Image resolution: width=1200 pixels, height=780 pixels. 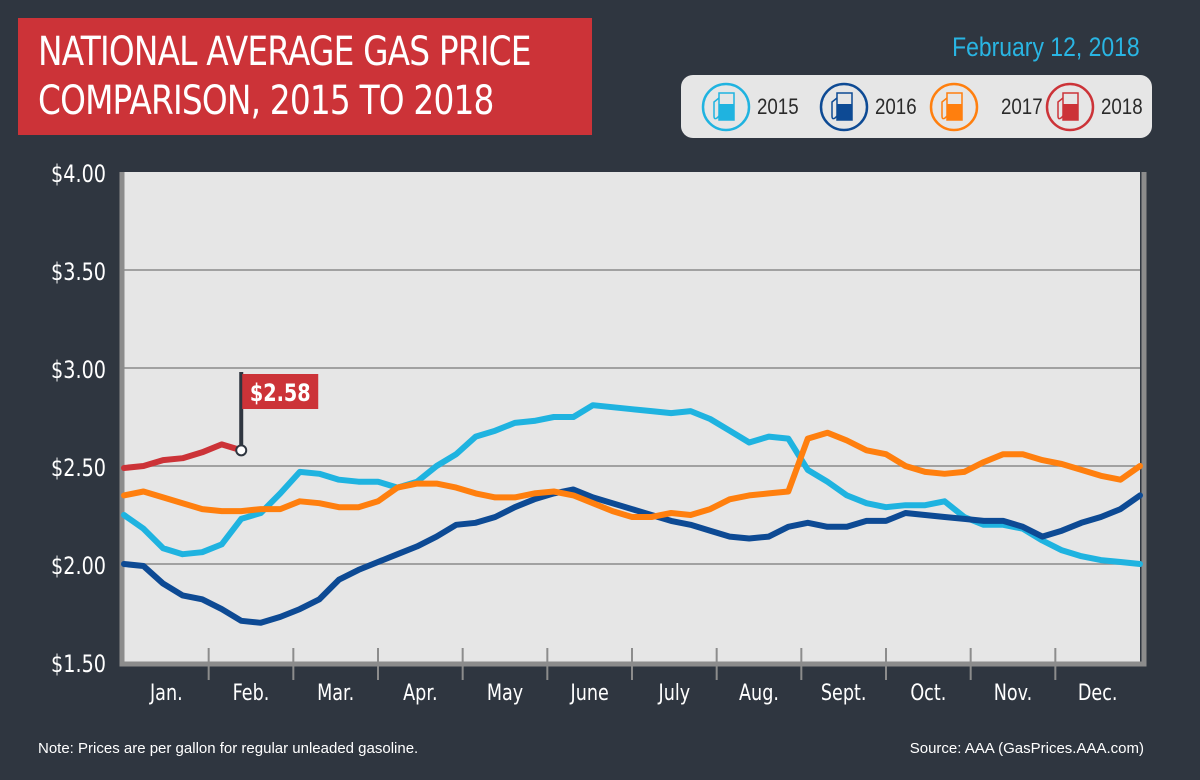 What do you see at coordinates (871, 107) in the screenshot?
I see `legend-item-2016: 2016` at bounding box center [871, 107].